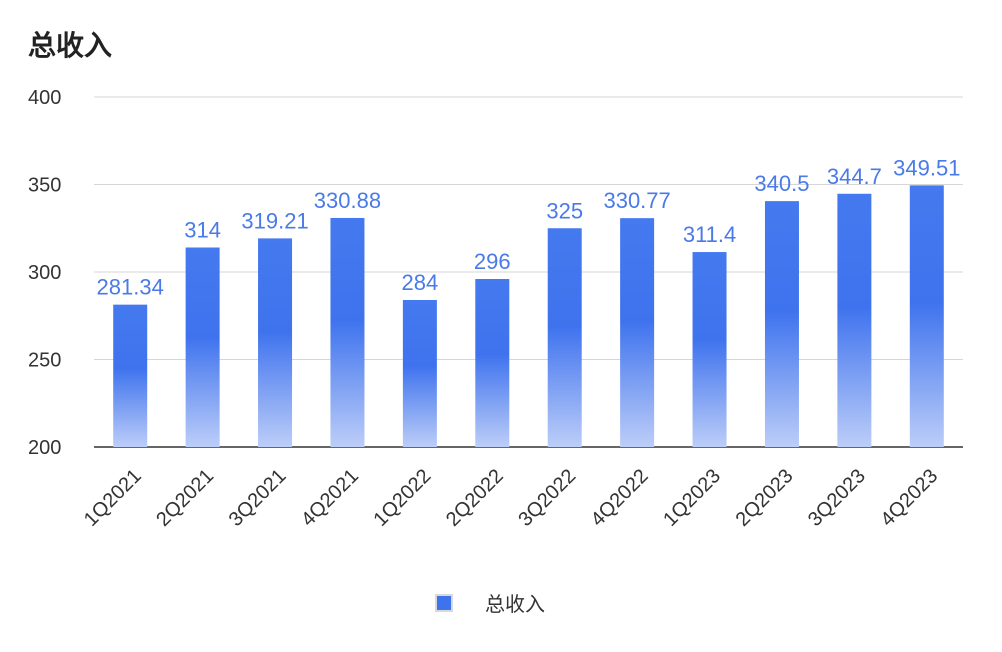  Describe the element at coordinates (837, 498) in the screenshot. I see `x-tick-label: 3Q2023` at that location.